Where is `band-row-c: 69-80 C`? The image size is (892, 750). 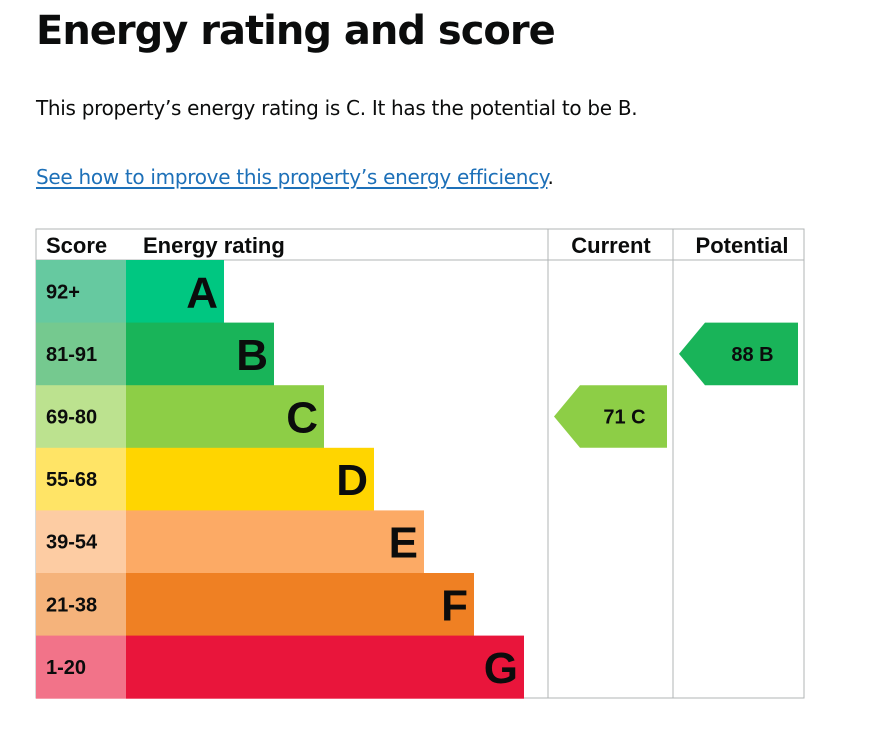 band-row-c: 69-80 C is located at coordinates (180, 417).